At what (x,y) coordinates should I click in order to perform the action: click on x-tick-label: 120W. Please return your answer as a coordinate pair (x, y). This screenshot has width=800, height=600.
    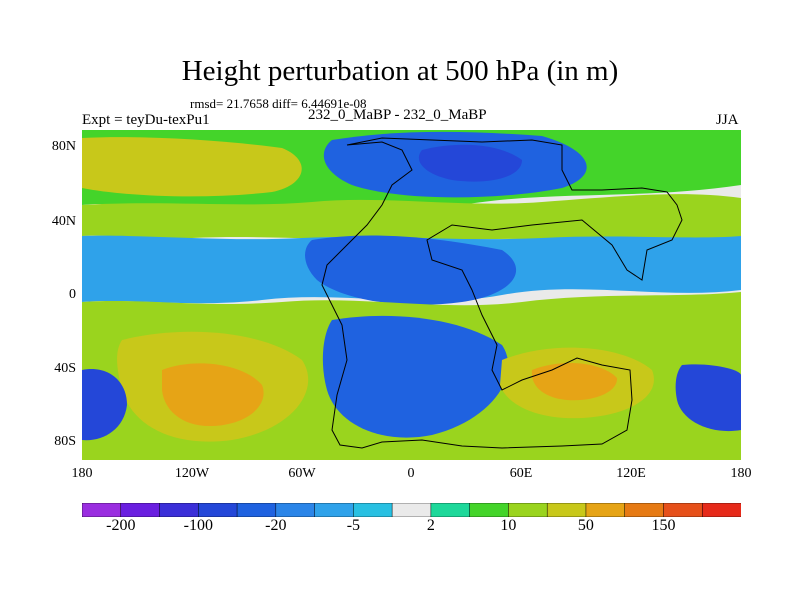
    Looking at the image, I should click on (192, 473).